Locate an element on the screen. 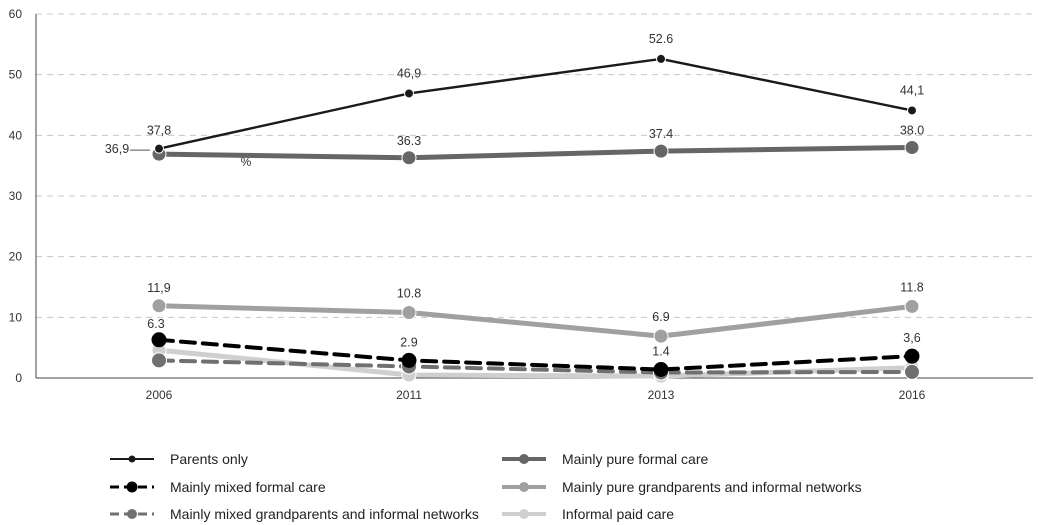  data-label: 44,1 is located at coordinates (912, 90).